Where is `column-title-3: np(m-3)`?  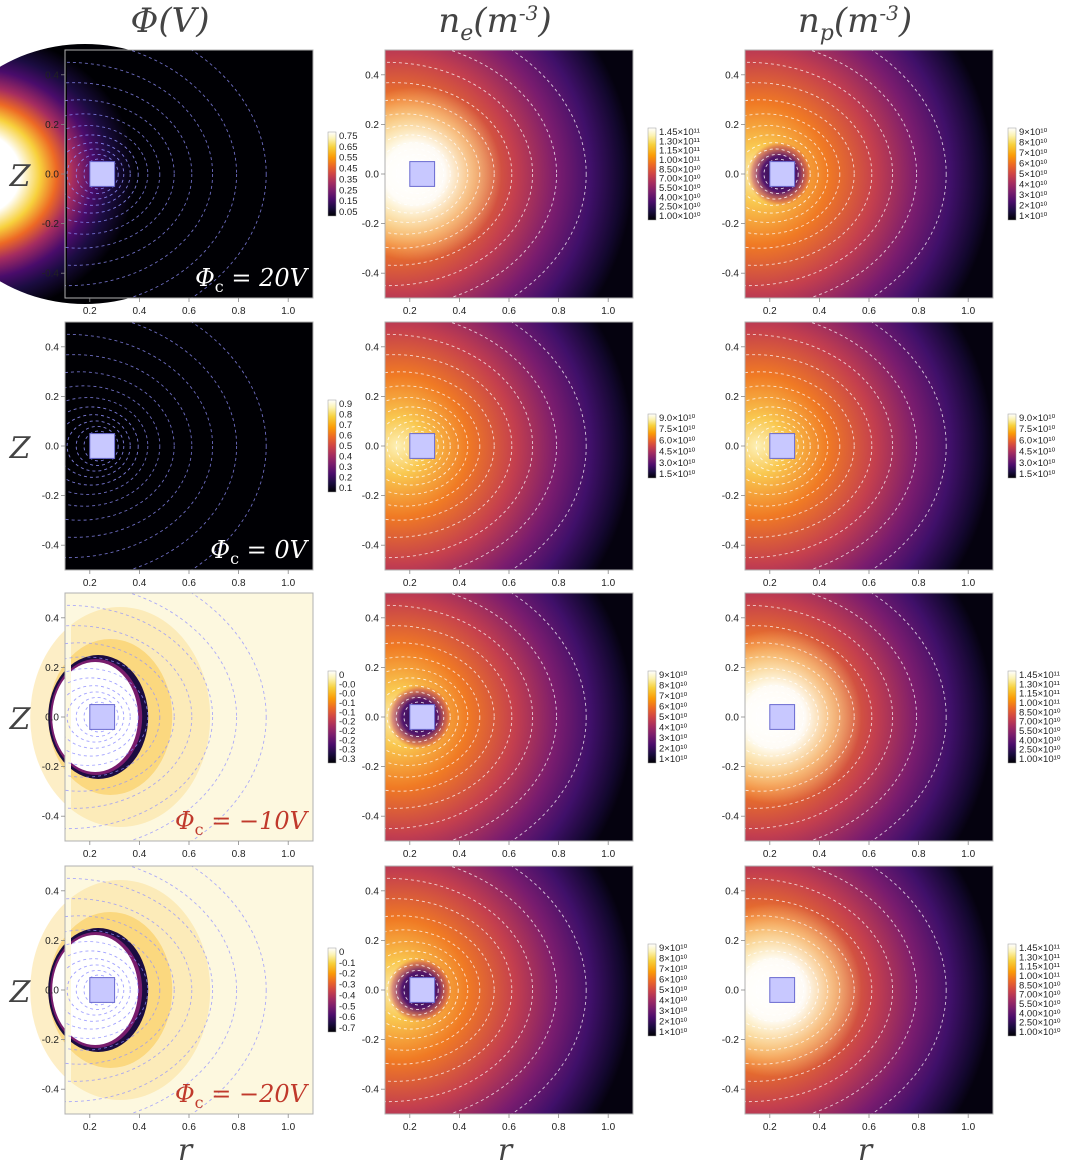
column-title-3: np(m-3) is located at coordinates (855, 23).